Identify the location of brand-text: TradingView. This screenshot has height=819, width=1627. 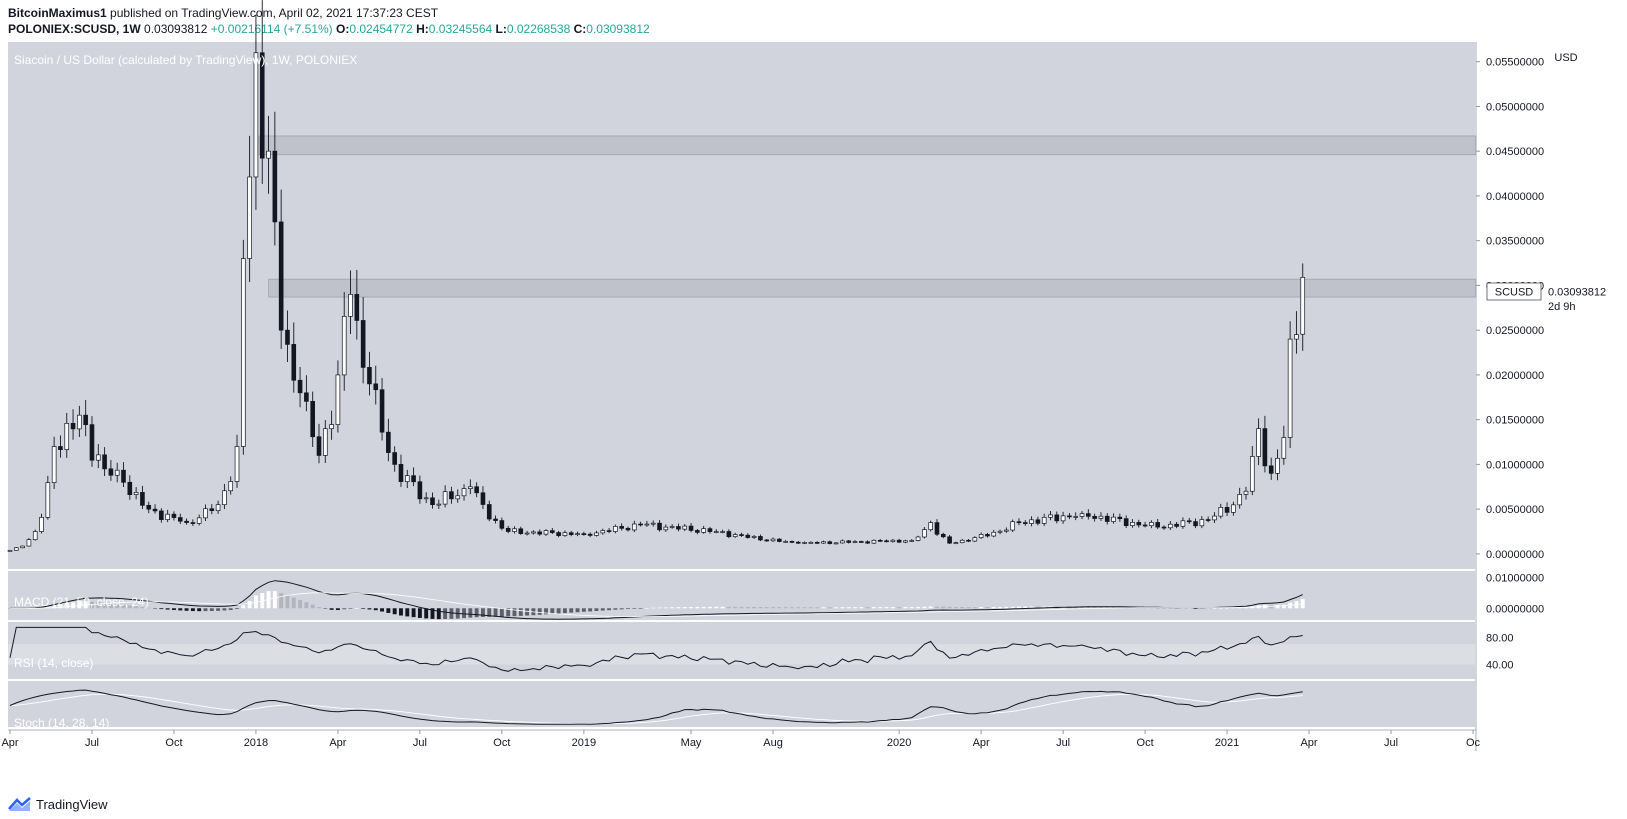
(72, 804).